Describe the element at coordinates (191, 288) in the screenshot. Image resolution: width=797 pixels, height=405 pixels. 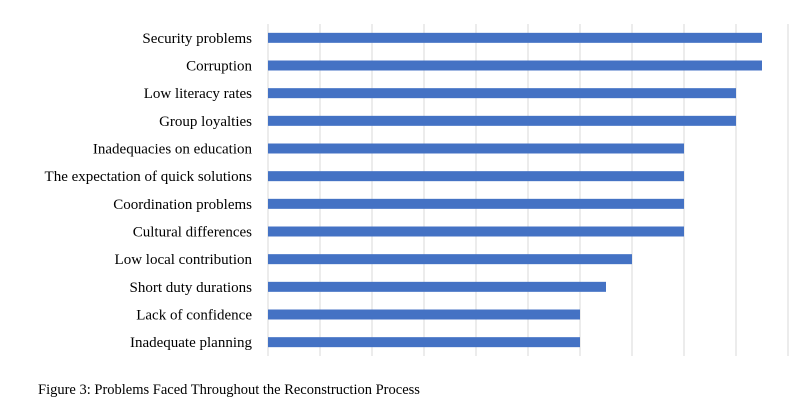
I see `category-label: Short duty durations` at that location.